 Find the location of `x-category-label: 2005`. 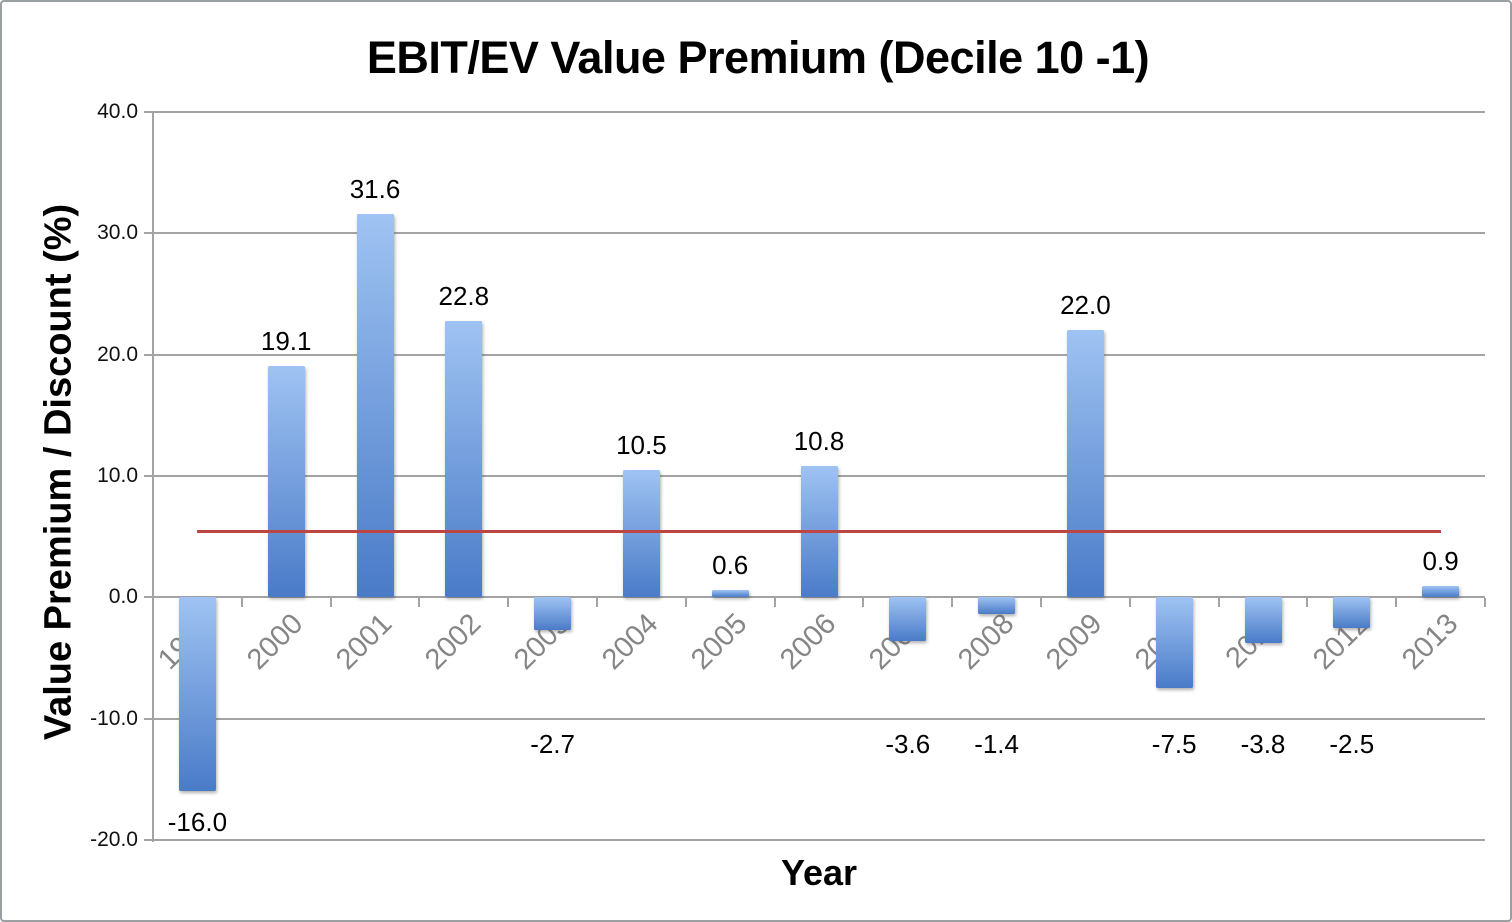

x-category-label: 2005 is located at coordinates (719, 642).